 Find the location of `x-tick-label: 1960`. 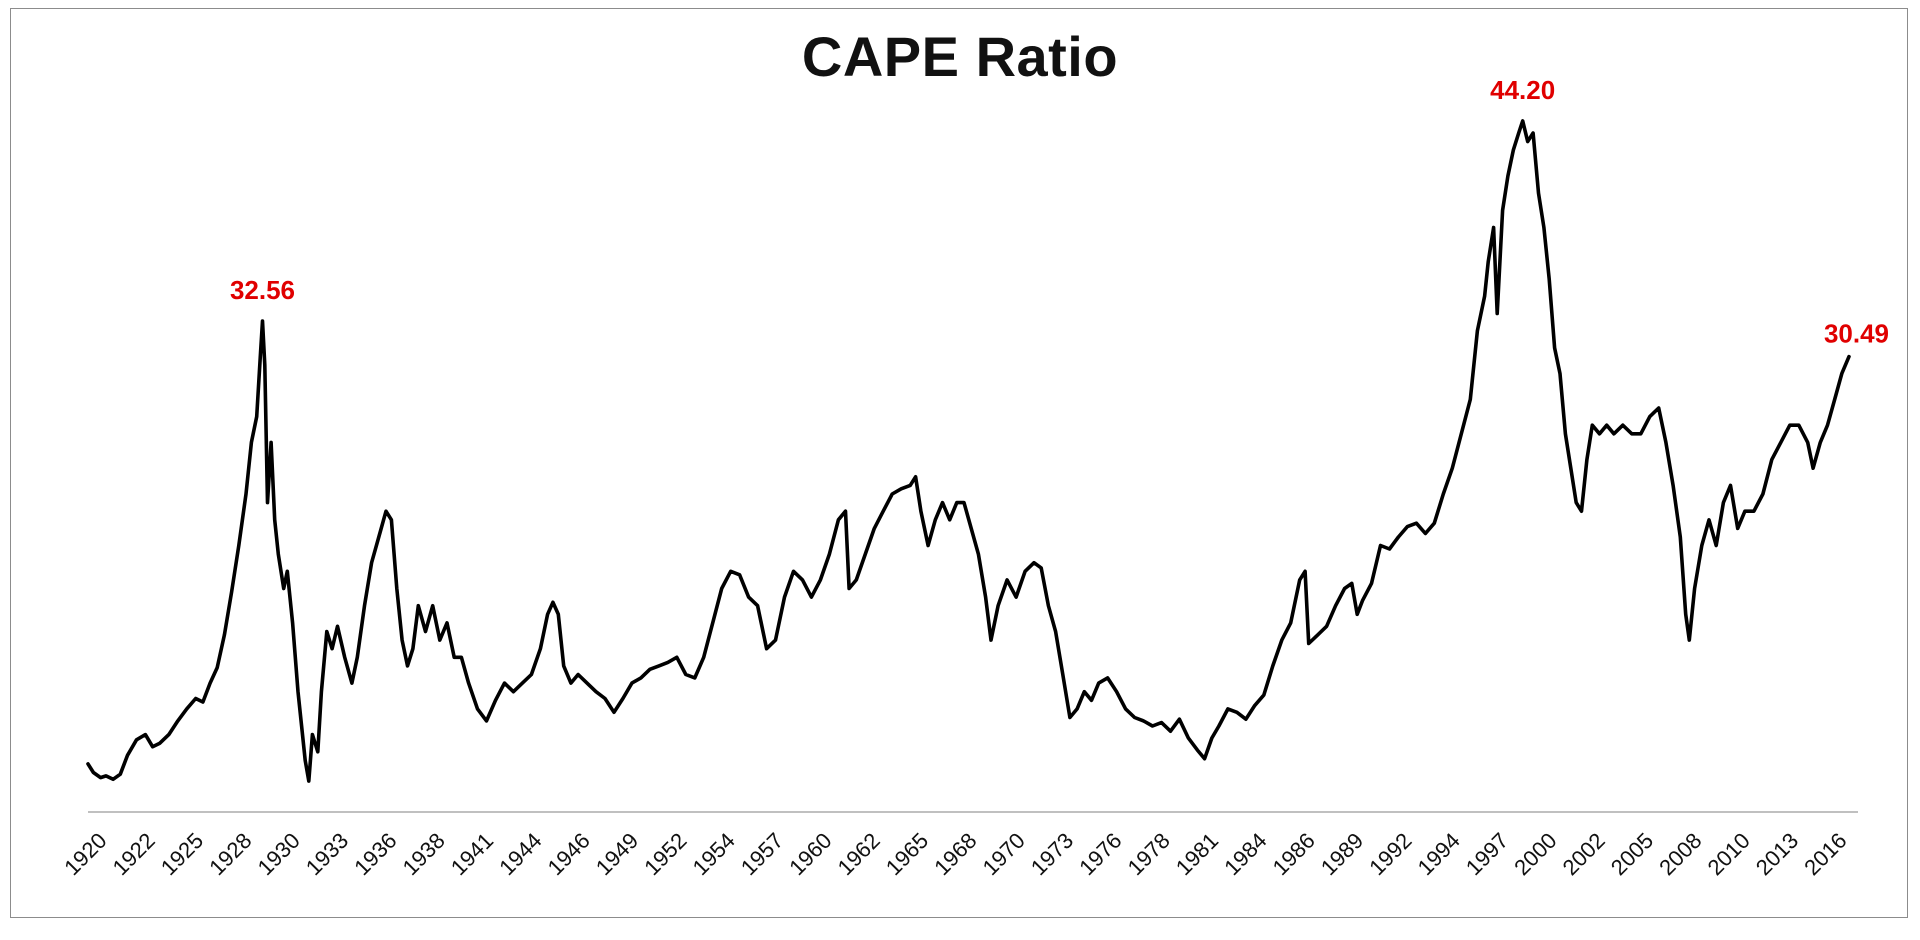

x-tick-label: 1960 is located at coordinates (810, 854).